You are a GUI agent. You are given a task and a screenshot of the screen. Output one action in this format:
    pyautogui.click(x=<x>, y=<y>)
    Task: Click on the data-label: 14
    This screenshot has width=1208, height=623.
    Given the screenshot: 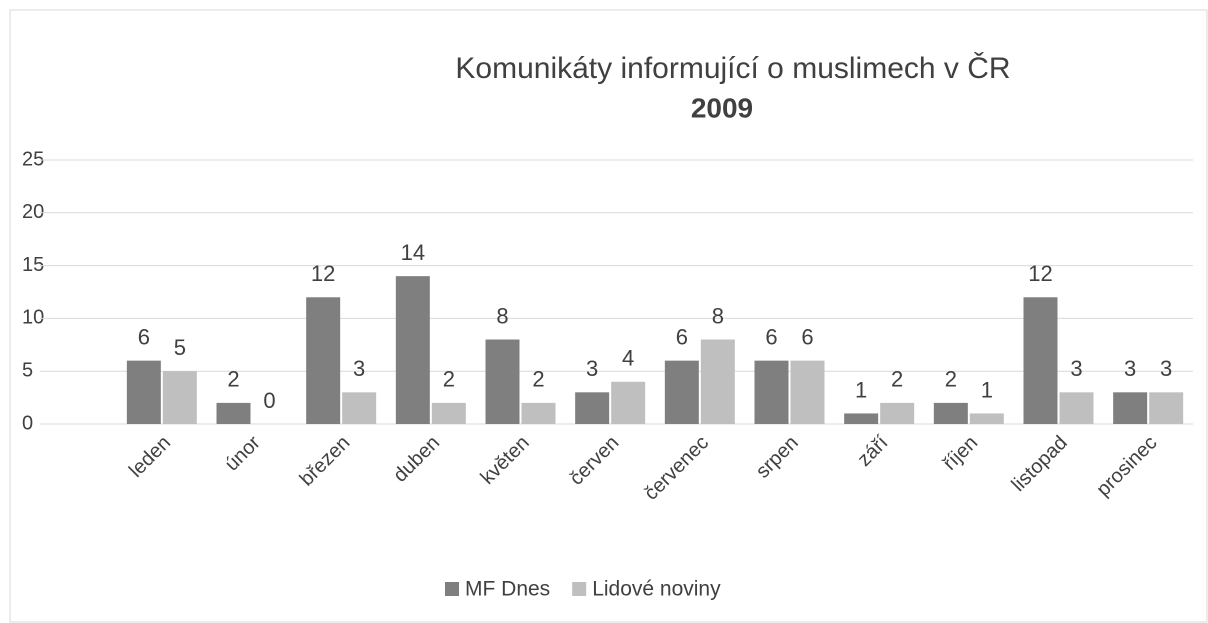 What is the action you would take?
    pyautogui.click(x=413, y=252)
    